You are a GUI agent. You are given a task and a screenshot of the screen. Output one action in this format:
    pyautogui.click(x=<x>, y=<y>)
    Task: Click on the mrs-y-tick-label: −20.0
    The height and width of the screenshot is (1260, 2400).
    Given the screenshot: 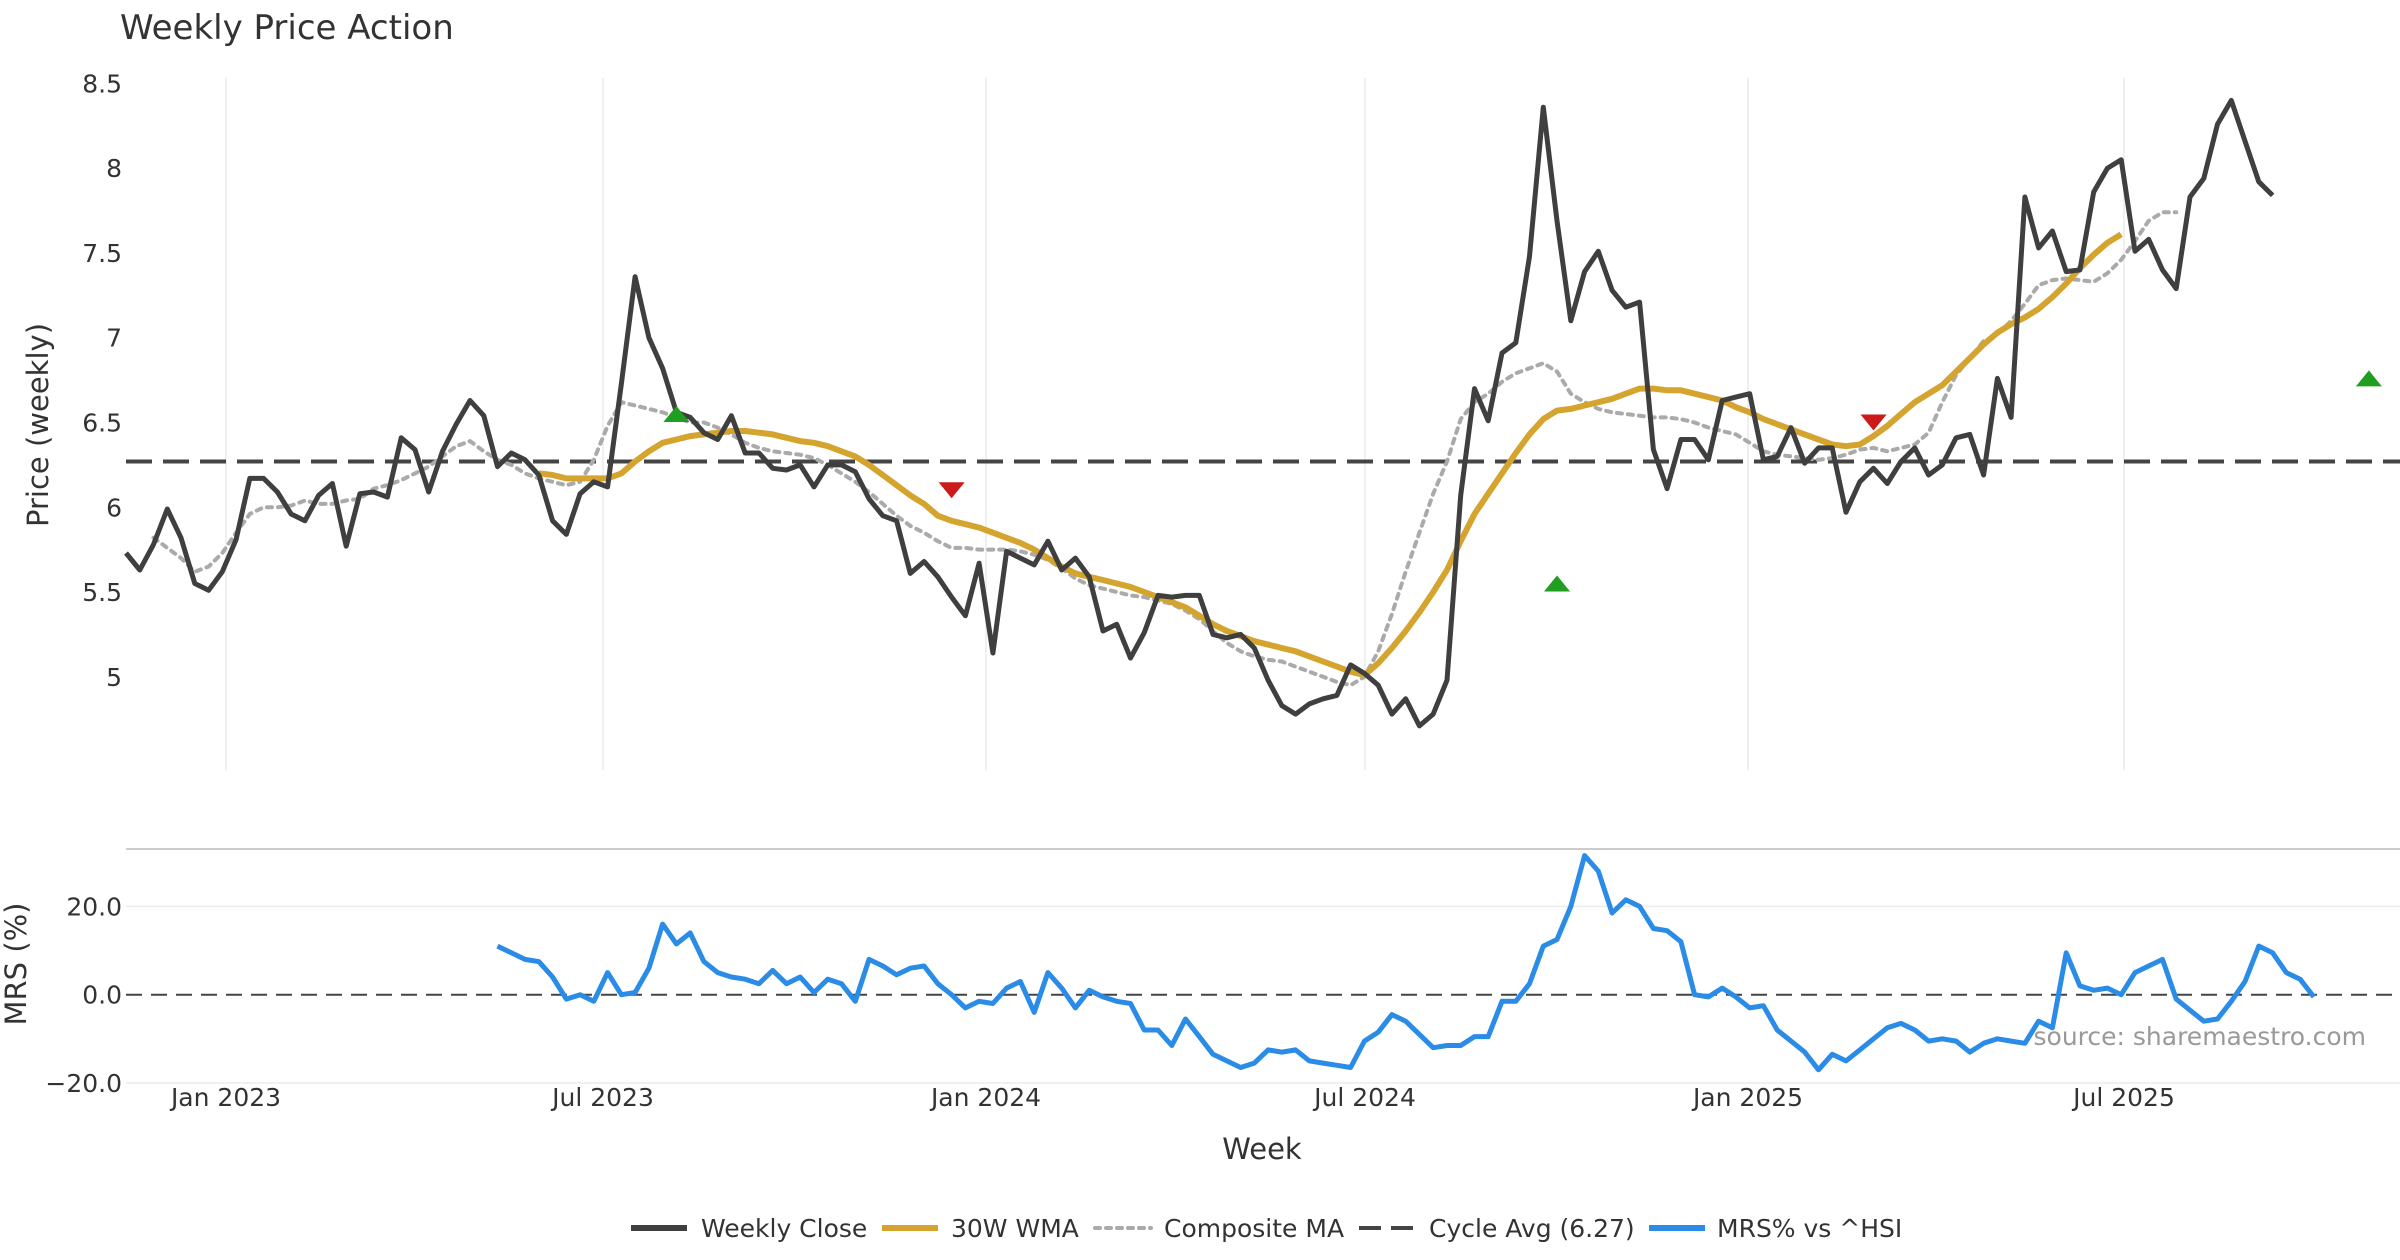 What is the action you would take?
    pyautogui.click(x=83, y=1083)
    